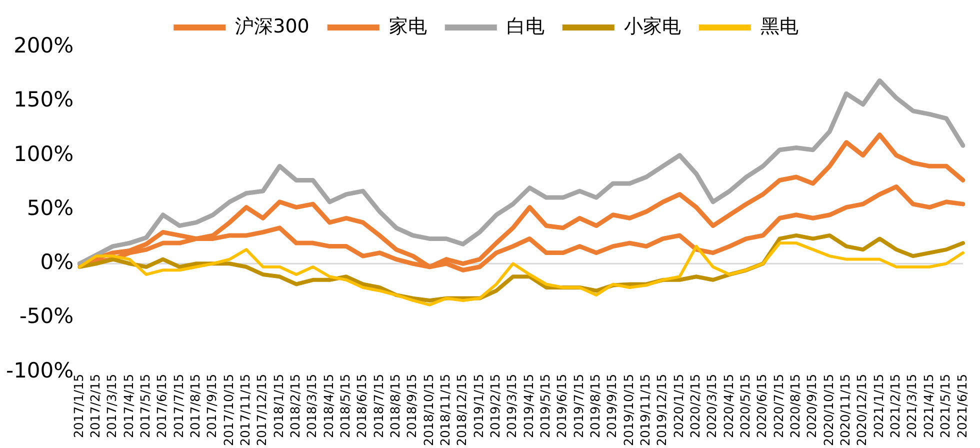  I want to click on x-tick-label: 2017/3/15, so click(112, 406).